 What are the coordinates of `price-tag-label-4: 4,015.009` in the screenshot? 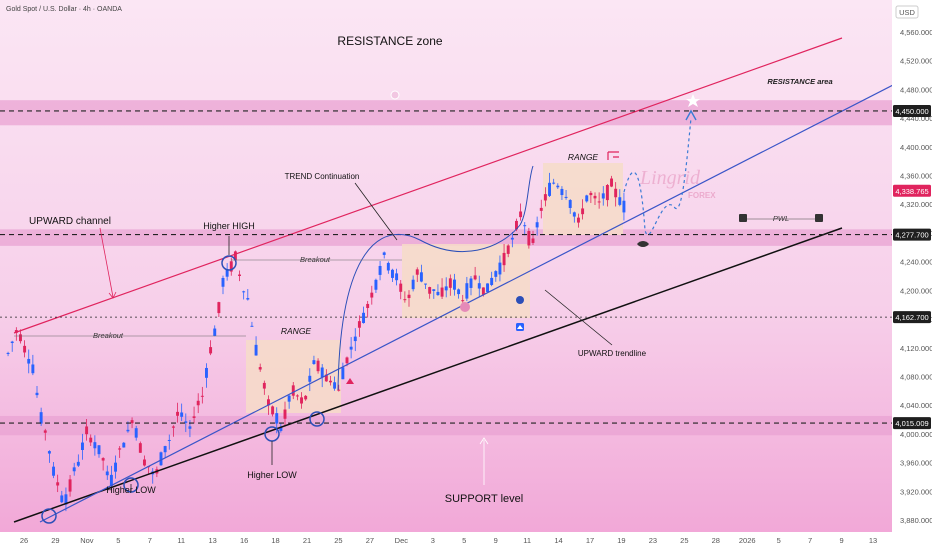 It's located at (911, 423).